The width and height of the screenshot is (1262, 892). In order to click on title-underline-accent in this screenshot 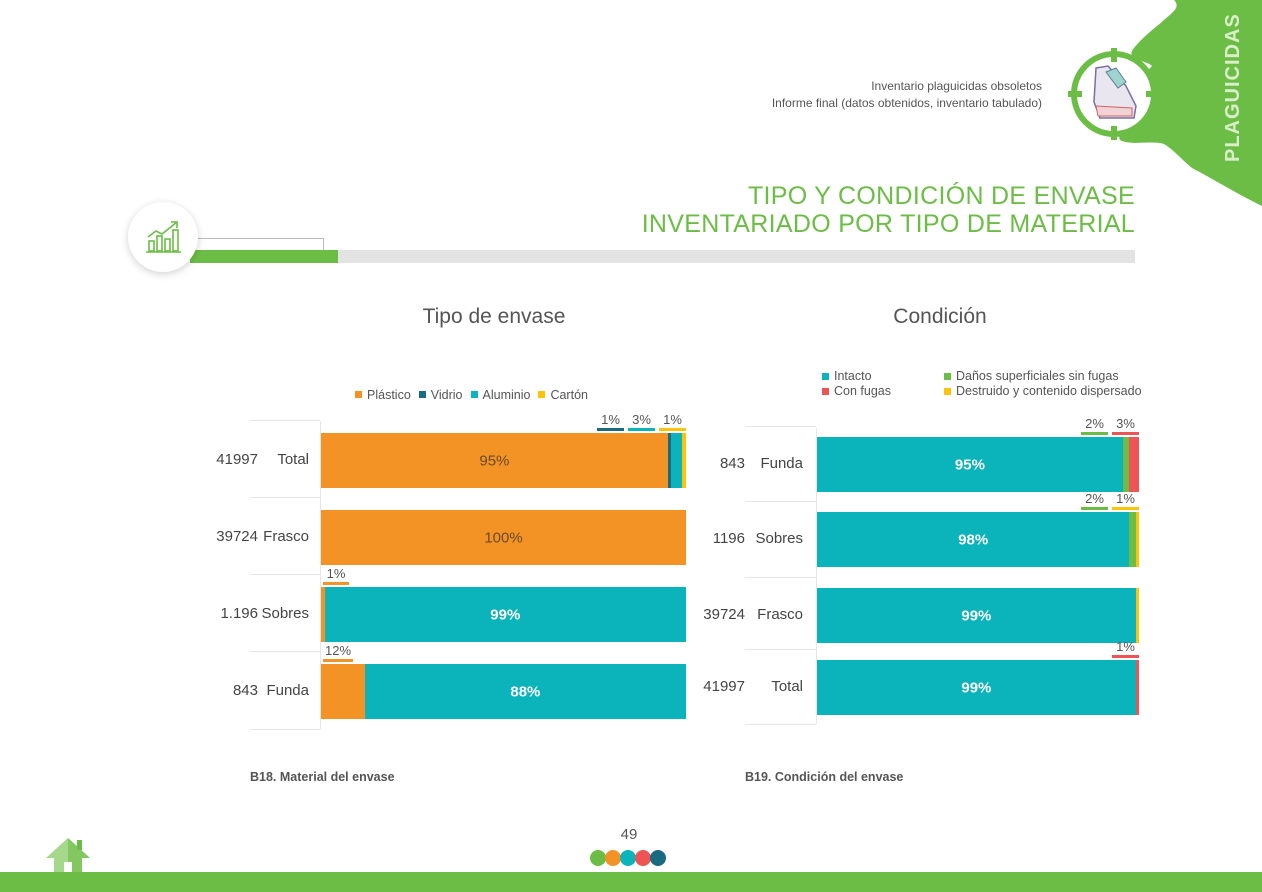, I will do `click(264, 256)`.